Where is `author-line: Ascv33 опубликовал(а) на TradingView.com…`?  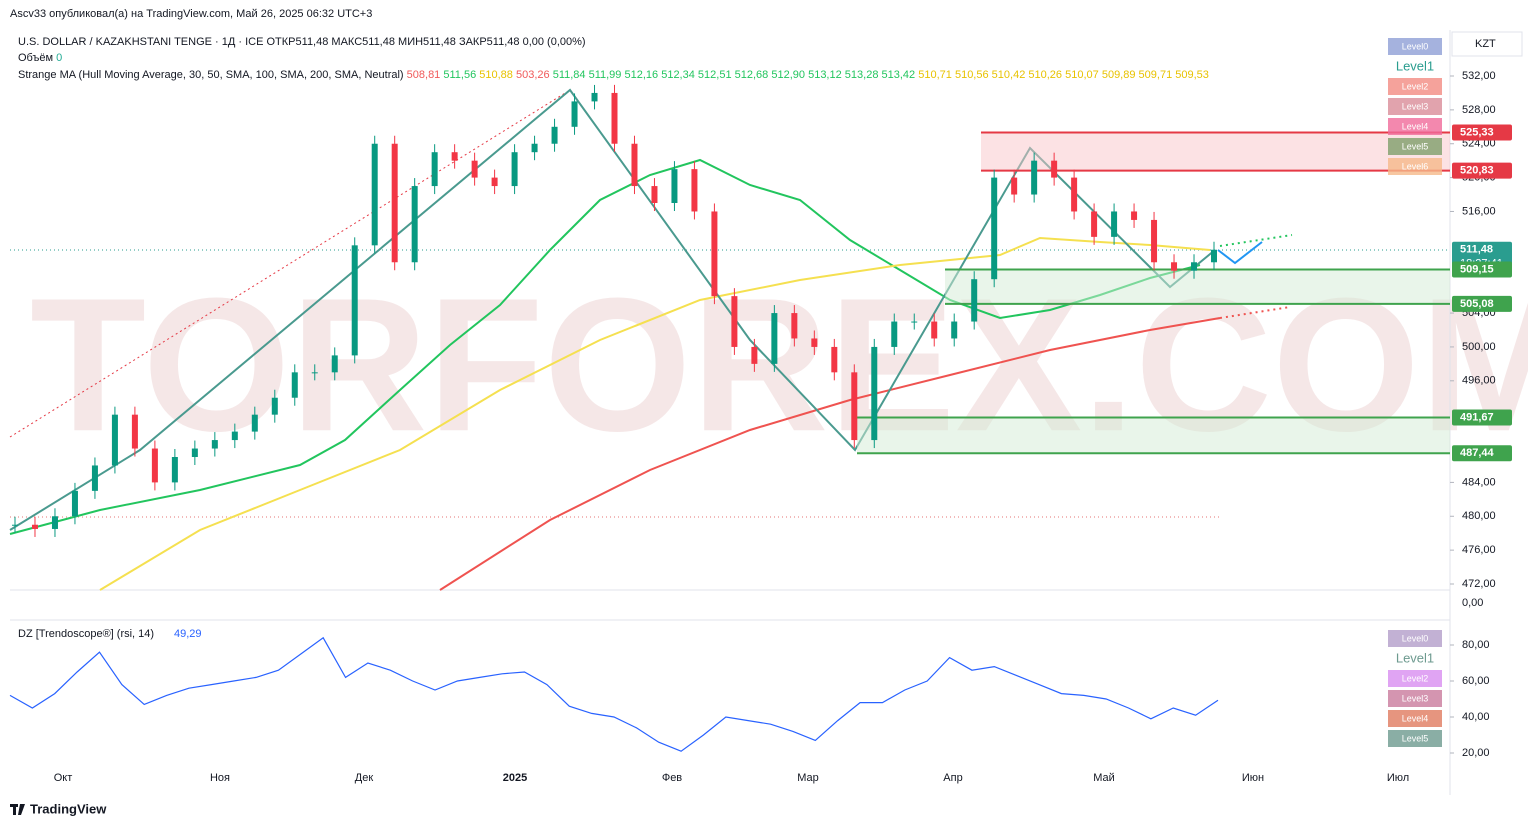 author-line: Ascv33 опубликовал(а) на TradingView.com… is located at coordinates (191, 14).